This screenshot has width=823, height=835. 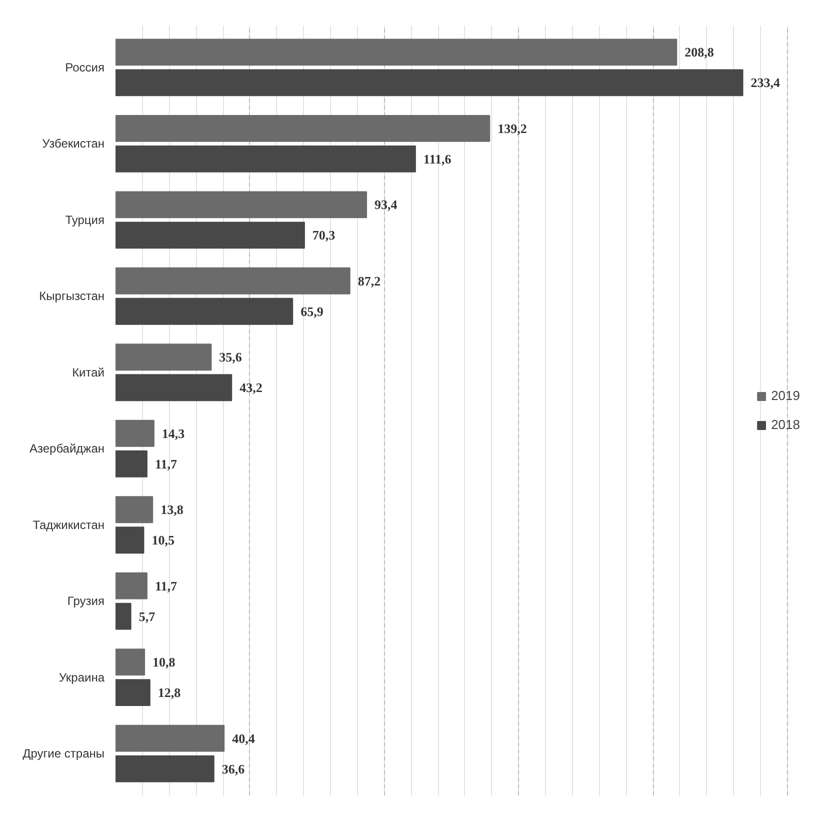 I want to click on data-label: 208,8, so click(x=699, y=52).